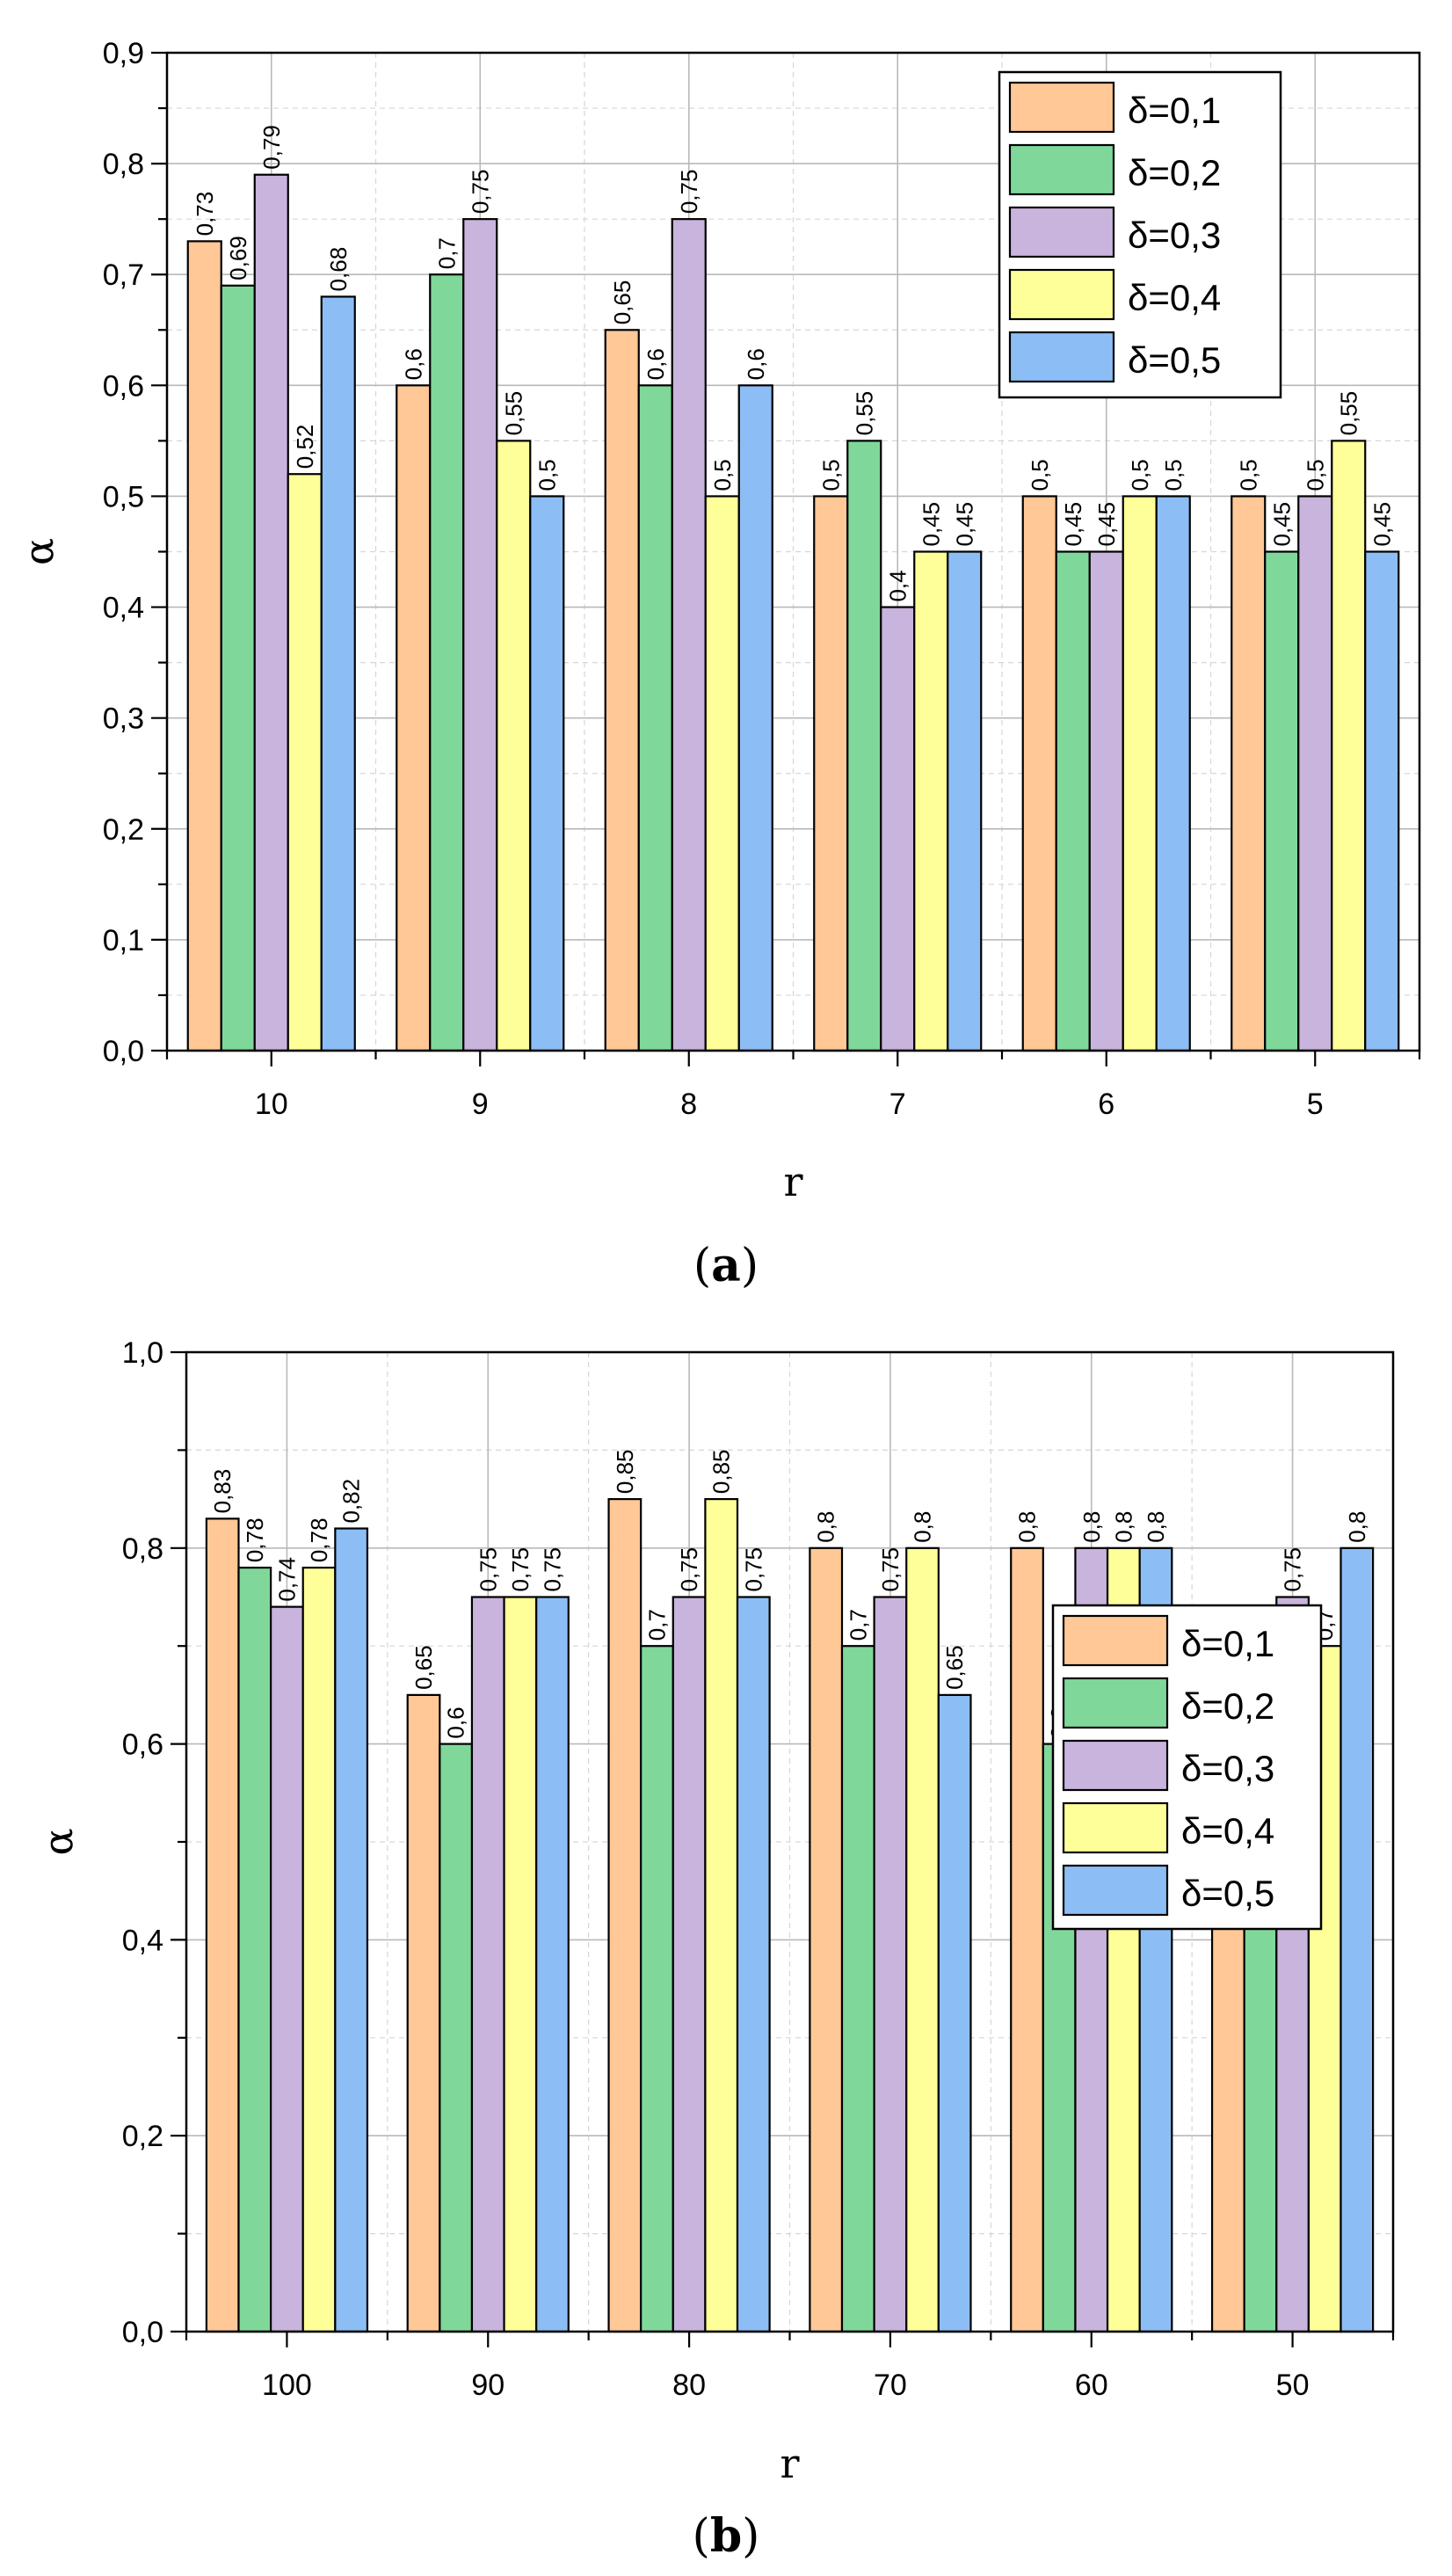 Image resolution: width=1452 pixels, height=2576 pixels. What do you see at coordinates (655, 718) in the screenshot?
I see `bar-δ=0,2-8` at bounding box center [655, 718].